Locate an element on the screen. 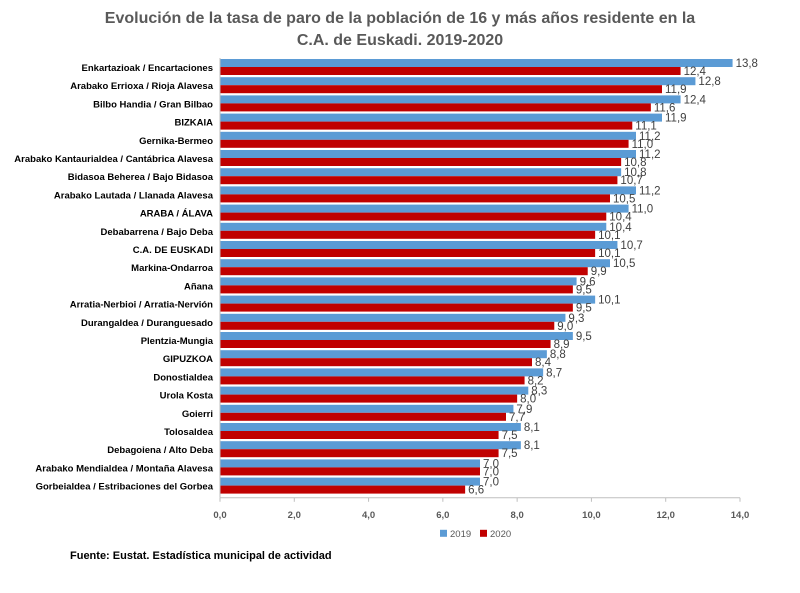  x-tick-label: 14,0 is located at coordinates (740, 515).